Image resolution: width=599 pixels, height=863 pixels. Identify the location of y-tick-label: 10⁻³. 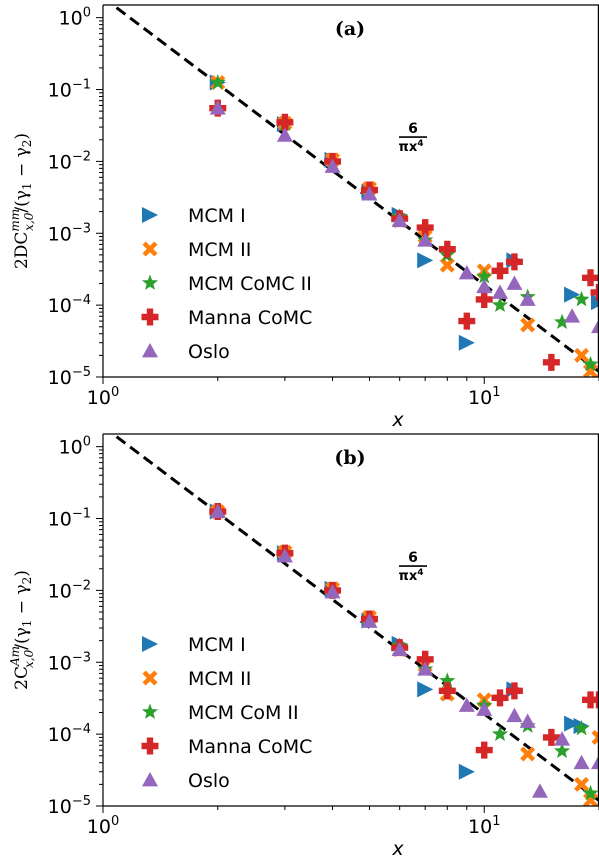
(69, 662).